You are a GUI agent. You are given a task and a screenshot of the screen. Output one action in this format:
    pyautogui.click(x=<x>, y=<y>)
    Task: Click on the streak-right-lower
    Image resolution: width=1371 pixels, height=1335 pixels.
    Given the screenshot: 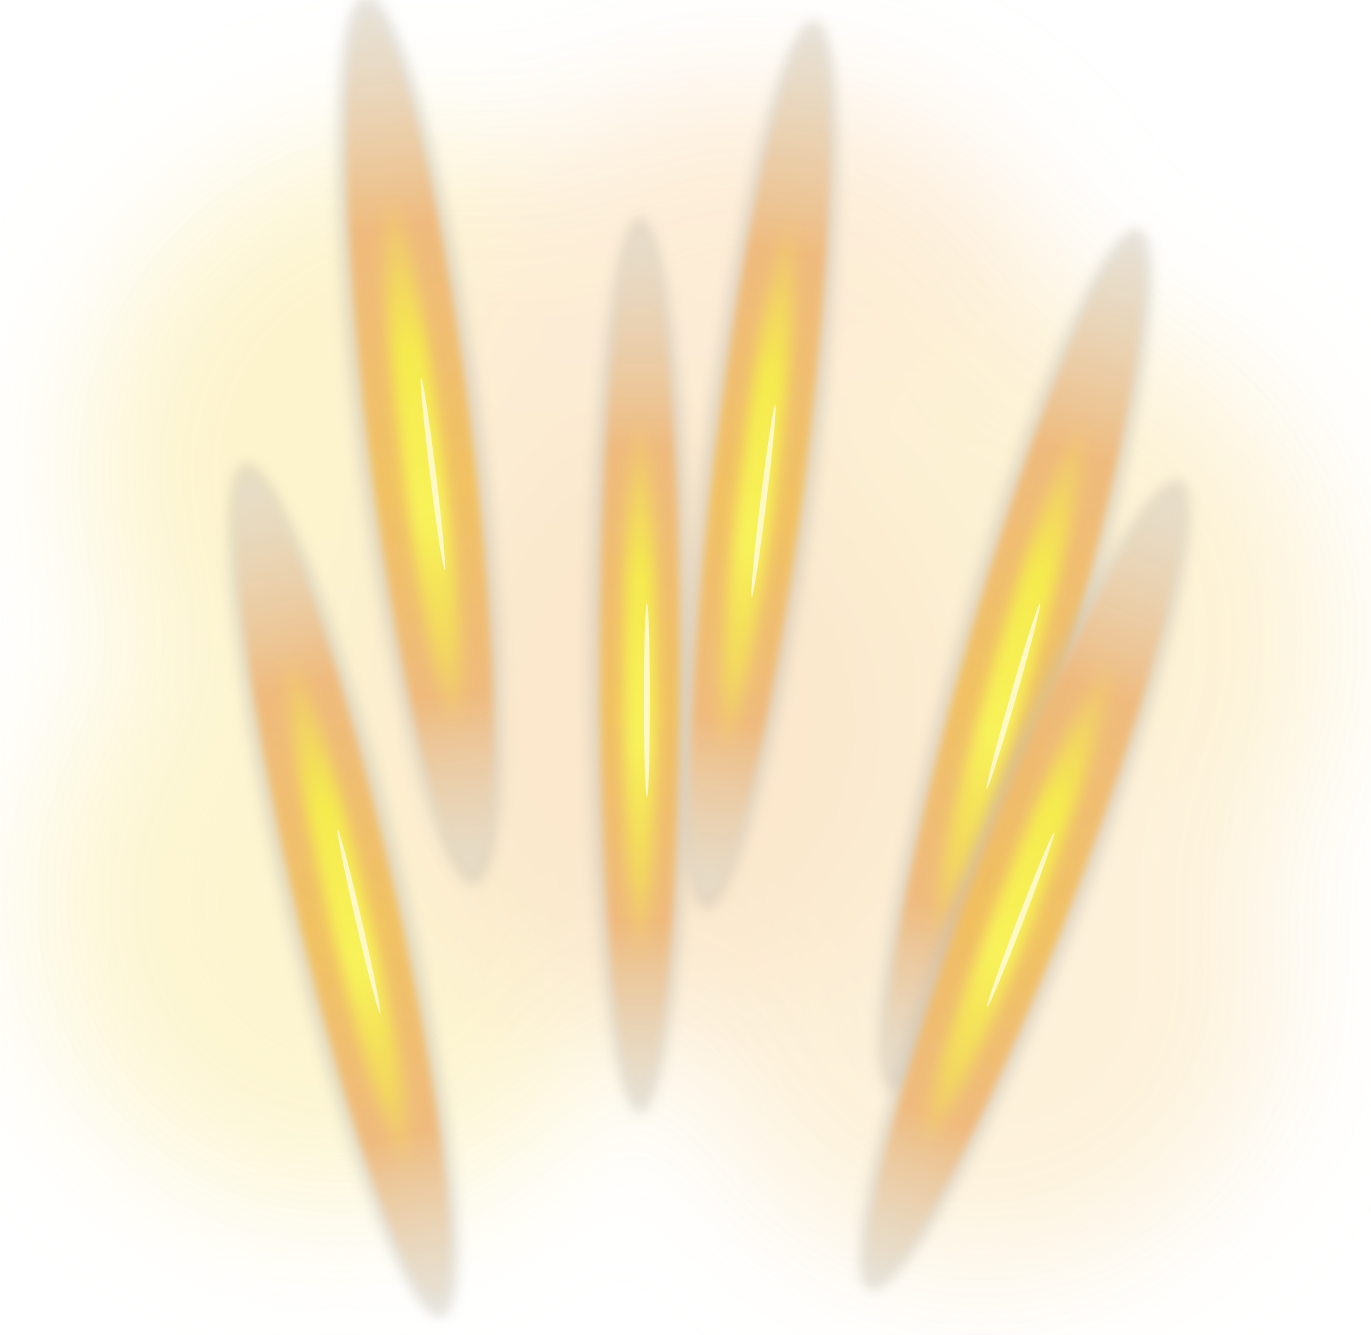 What is the action you would take?
    pyautogui.click(x=1025, y=885)
    